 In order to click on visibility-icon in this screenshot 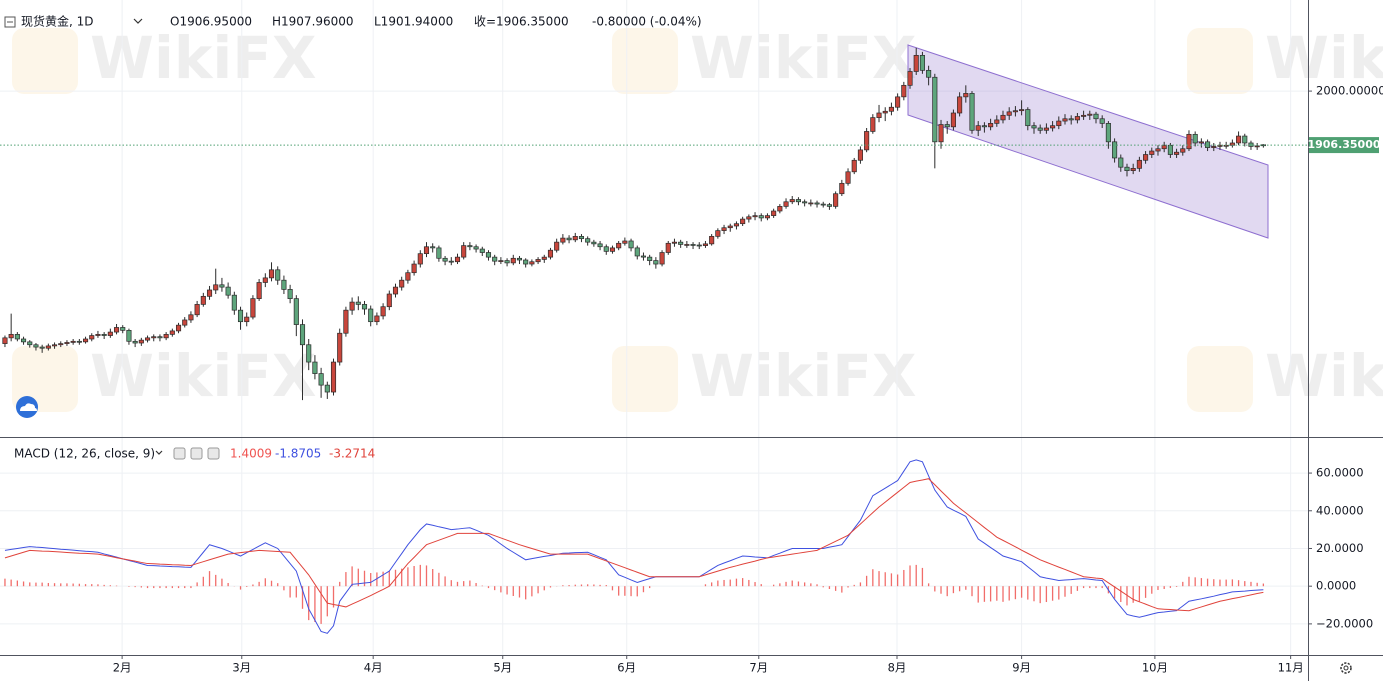, I will do `click(179, 453)`.